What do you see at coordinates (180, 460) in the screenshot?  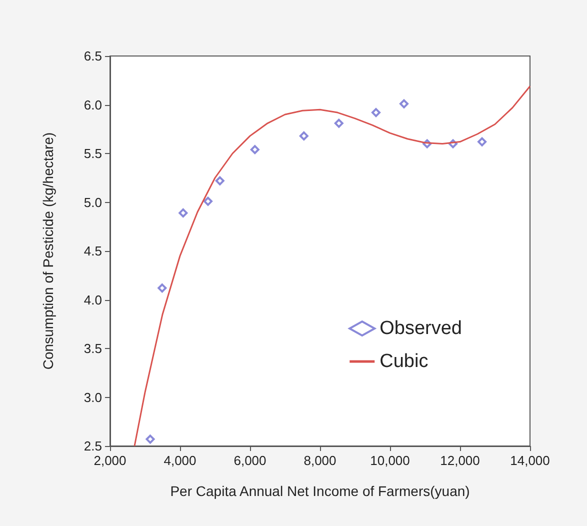 I see `x-tick-label: 4,000` at bounding box center [180, 460].